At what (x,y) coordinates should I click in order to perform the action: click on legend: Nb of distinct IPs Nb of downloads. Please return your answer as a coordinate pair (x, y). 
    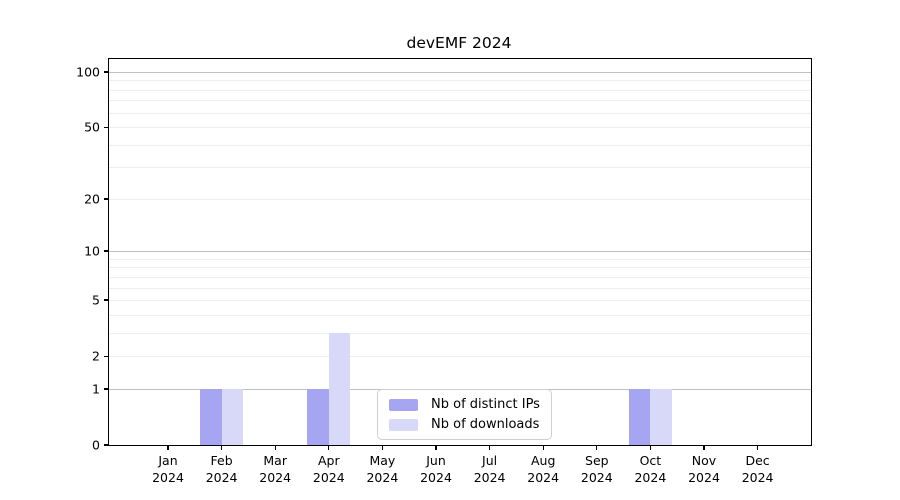
    Looking at the image, I should click on (464, 414).